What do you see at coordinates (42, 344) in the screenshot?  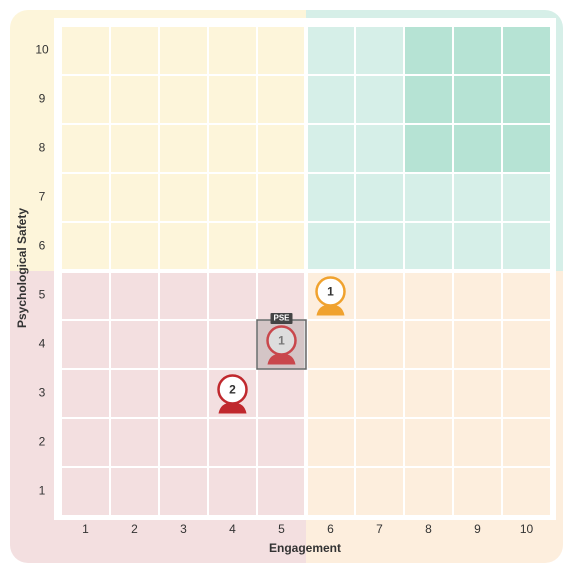 I see `y-tick-label: 4` at bounding box center [42, 344].